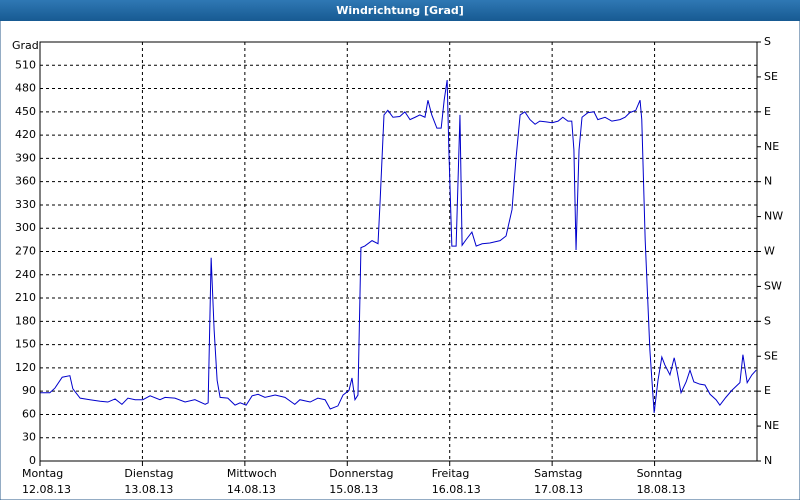  I want to click on x-tick-label: Sonntag, so click(660, 473).